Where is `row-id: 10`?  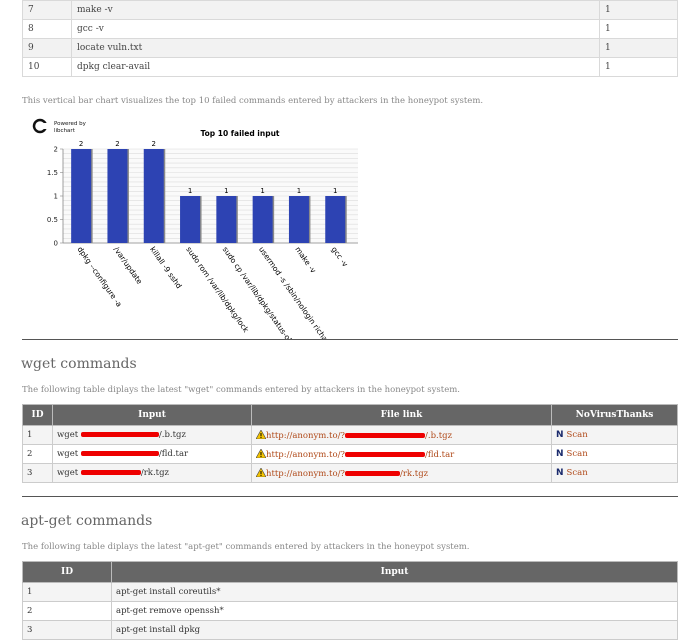 row-id: 10 is located at coordinates (47, 67).